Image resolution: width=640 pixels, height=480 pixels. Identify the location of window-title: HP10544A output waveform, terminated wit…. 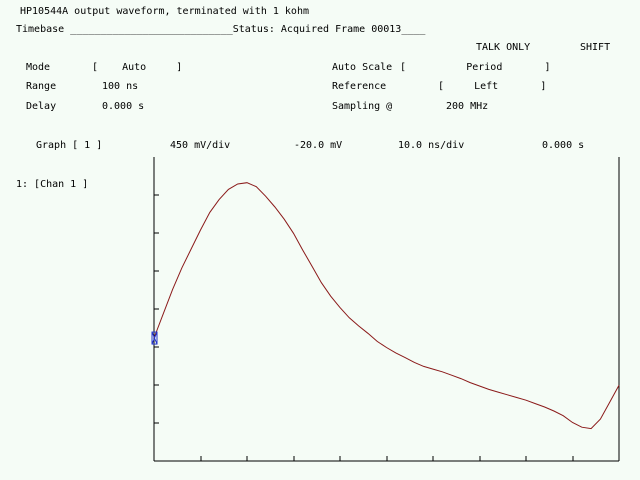
(164, 11).